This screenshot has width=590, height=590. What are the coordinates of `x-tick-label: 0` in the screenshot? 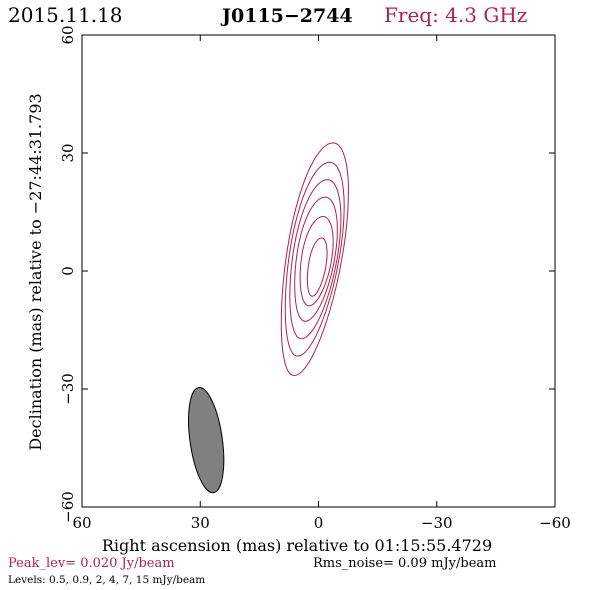 It's located at (319, 523).